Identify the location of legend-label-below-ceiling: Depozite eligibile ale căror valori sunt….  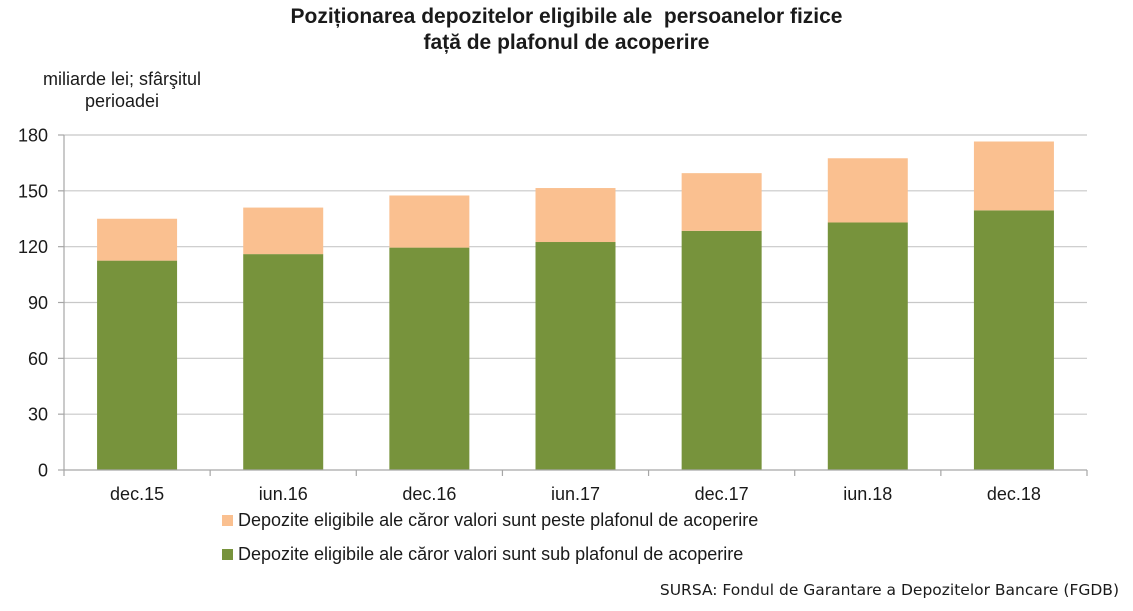
(491, 554).